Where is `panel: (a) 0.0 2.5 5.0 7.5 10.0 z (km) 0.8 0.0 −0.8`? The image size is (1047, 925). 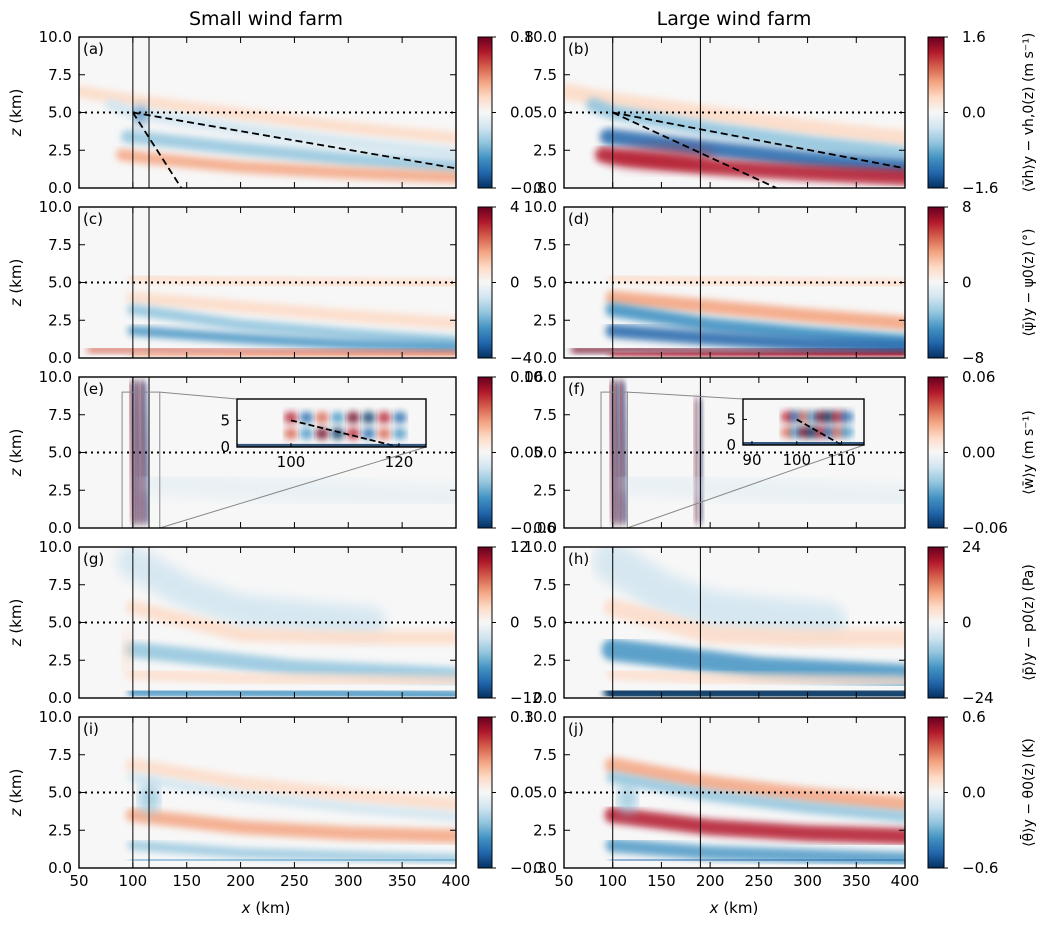 panel: (a) 0.0 2.5 5.0 7.5 10.0 z (km) 0.8 0.0 −0.8 is located at coordinates (276, 112).